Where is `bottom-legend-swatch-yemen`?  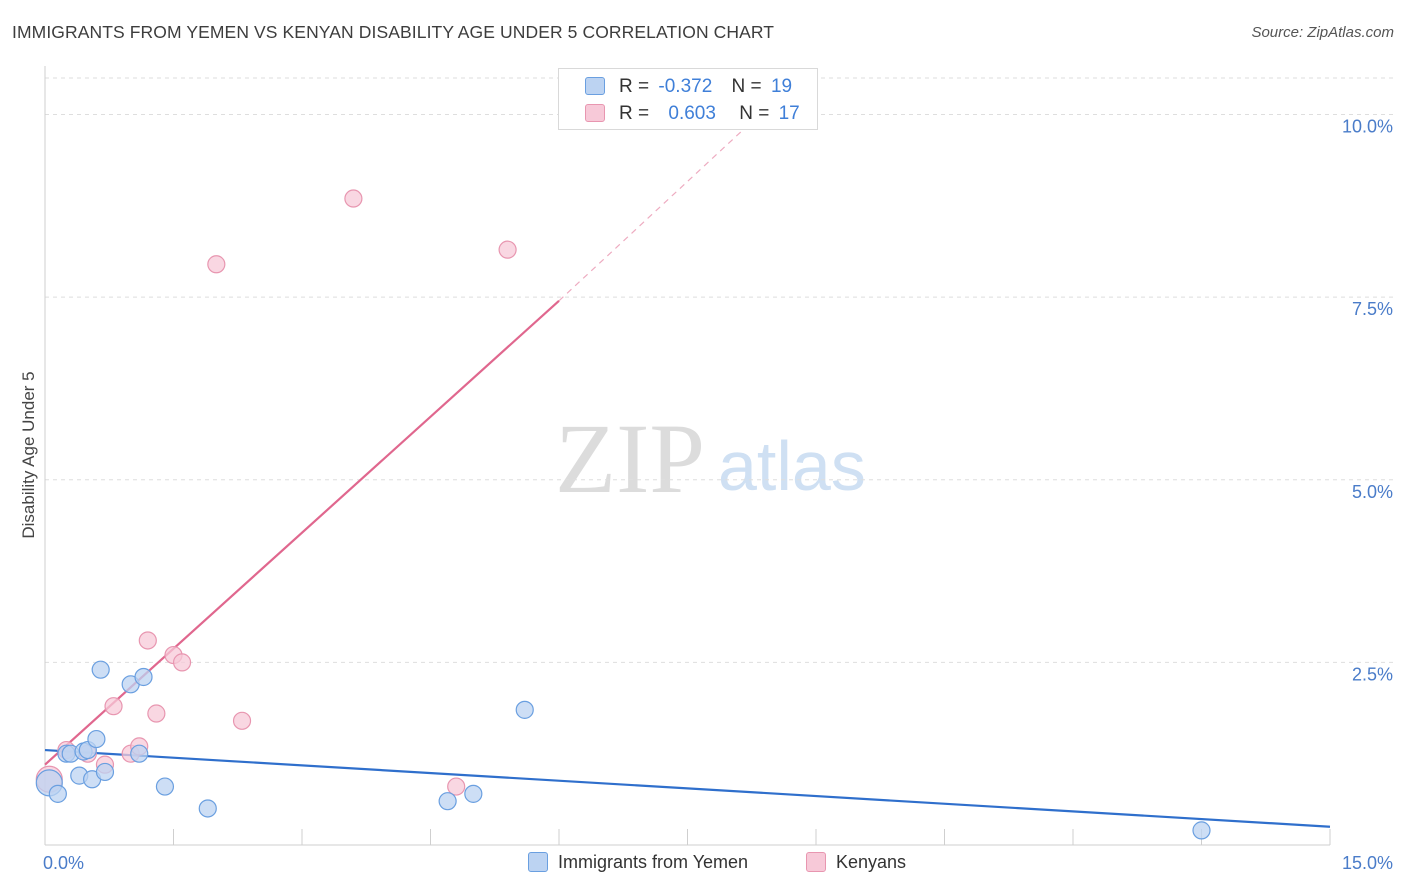
bottom-legend-swatch-yemen is located at coordinates (538, 862).